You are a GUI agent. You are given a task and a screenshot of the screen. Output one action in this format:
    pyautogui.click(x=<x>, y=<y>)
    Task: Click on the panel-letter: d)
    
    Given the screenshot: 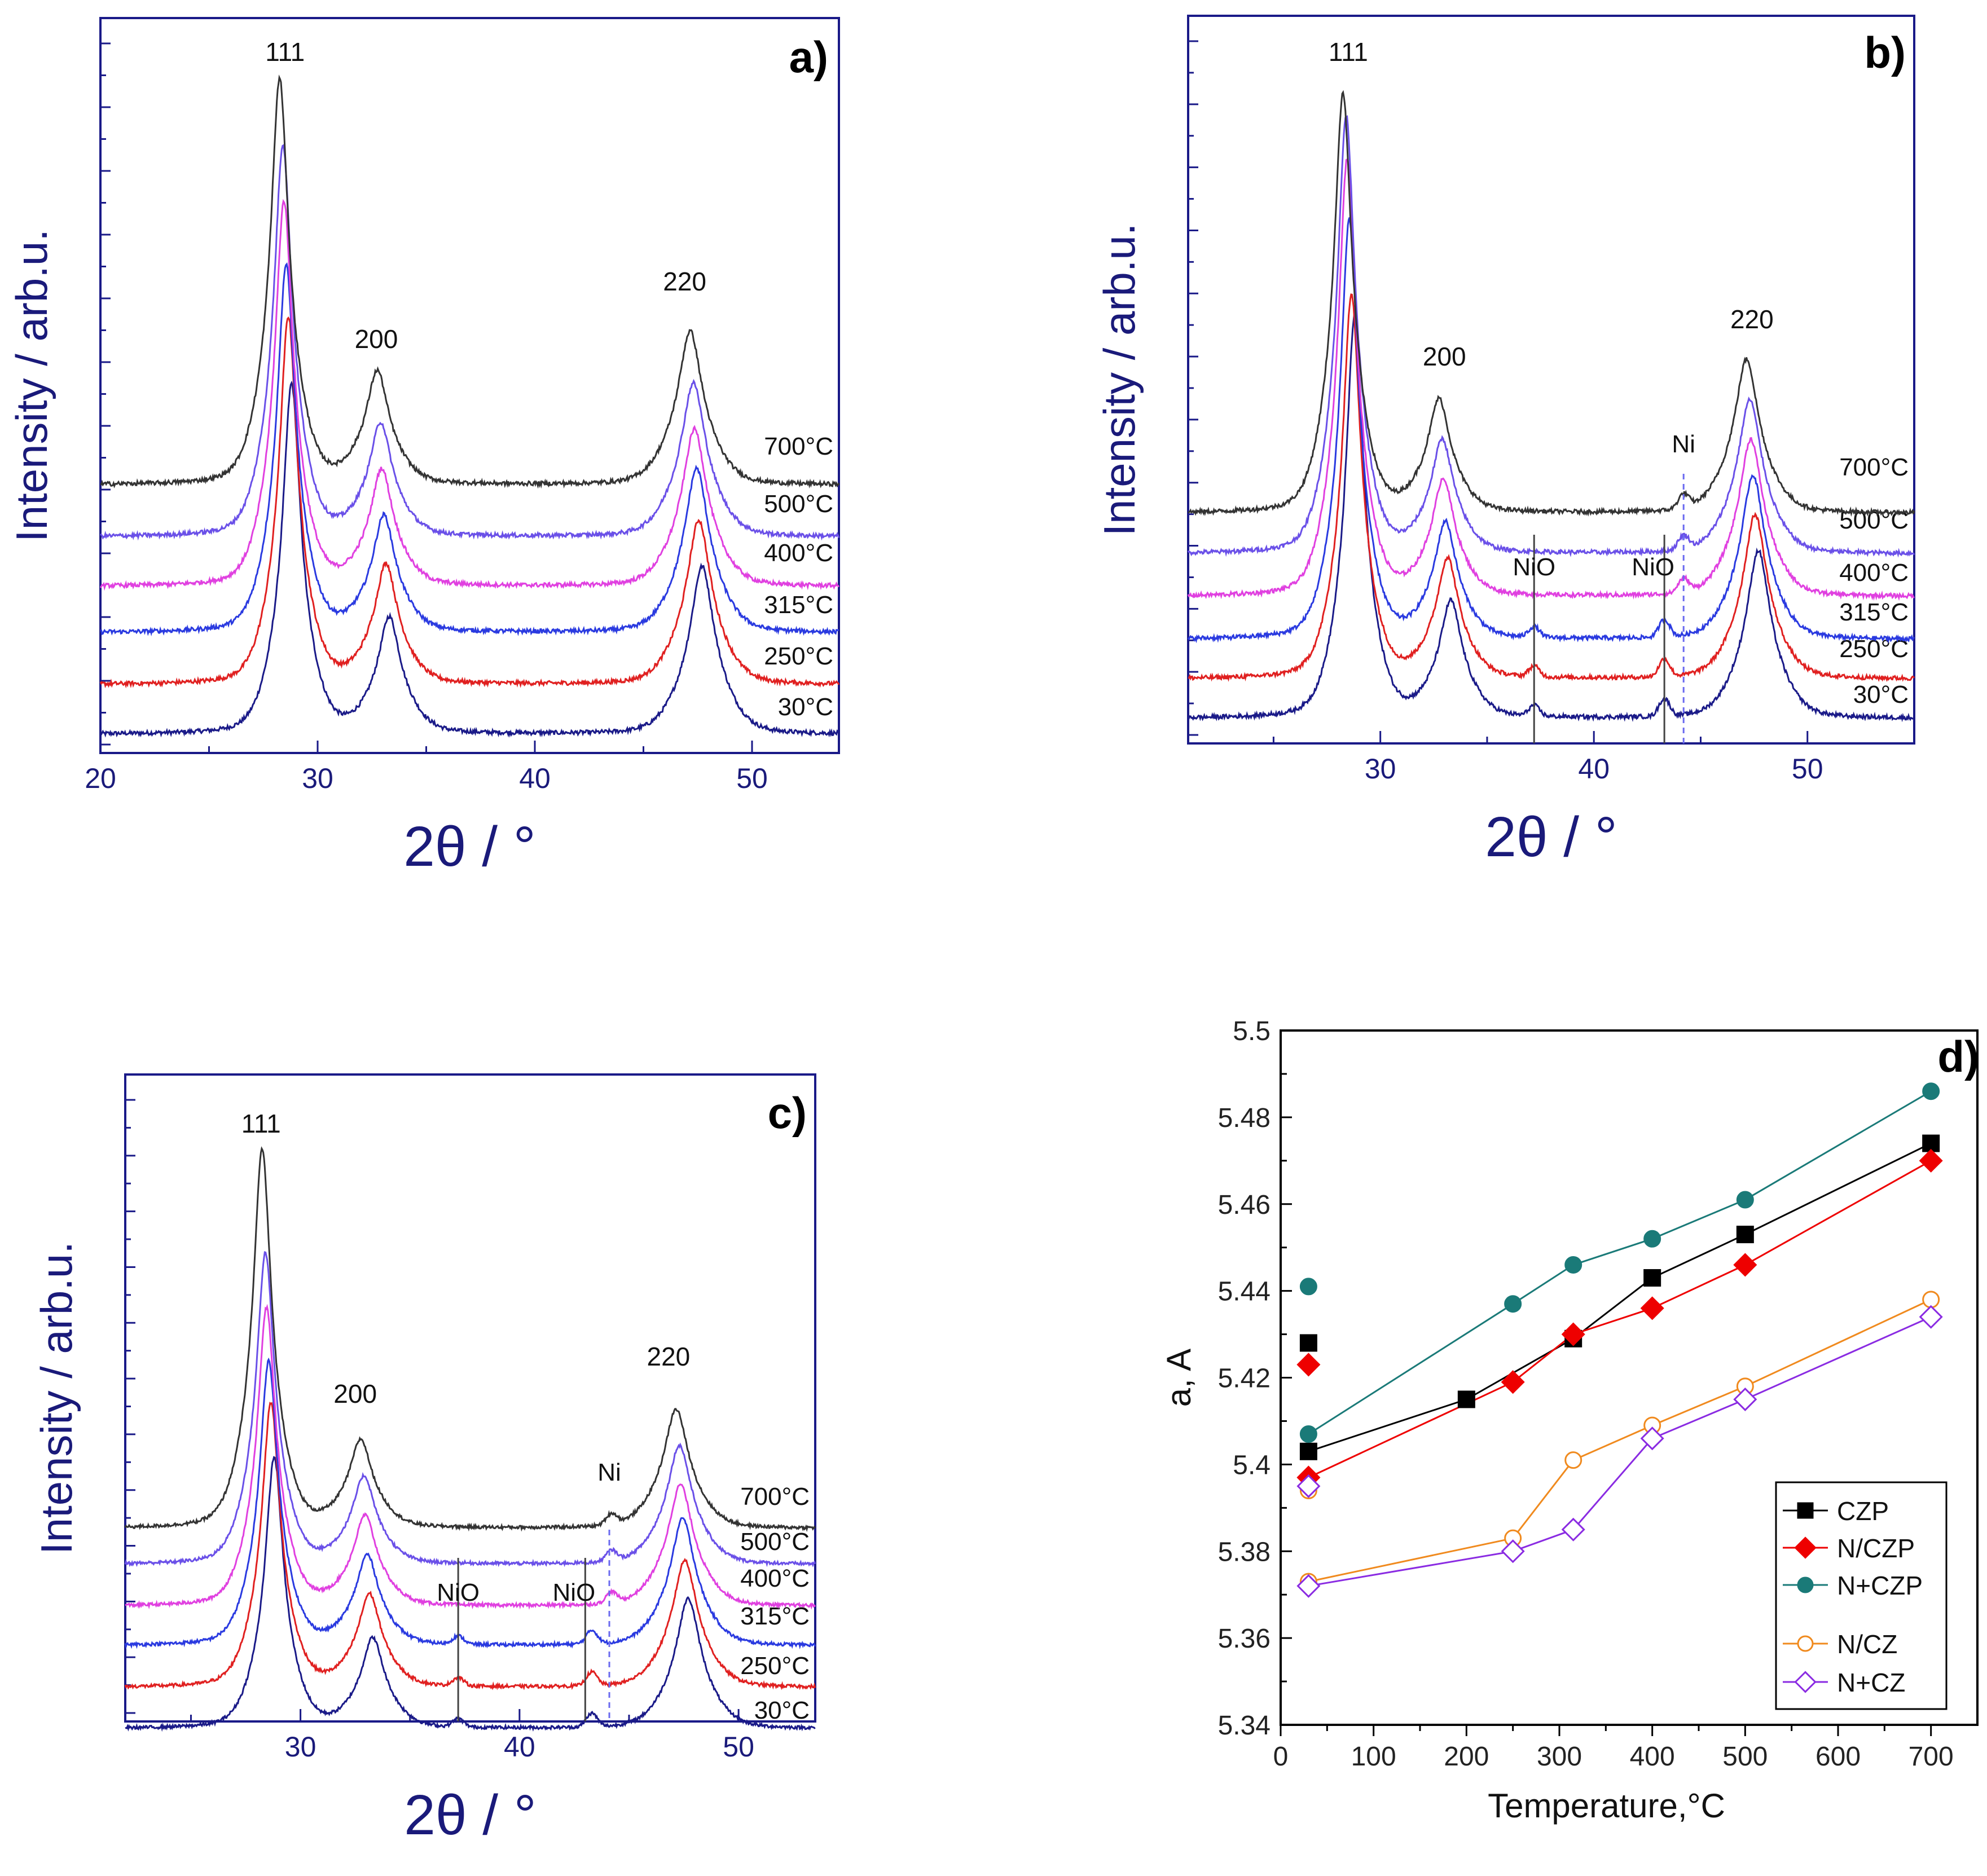 What is the action you would take?
    pyautogui.click(x=1958, y=1056)
    